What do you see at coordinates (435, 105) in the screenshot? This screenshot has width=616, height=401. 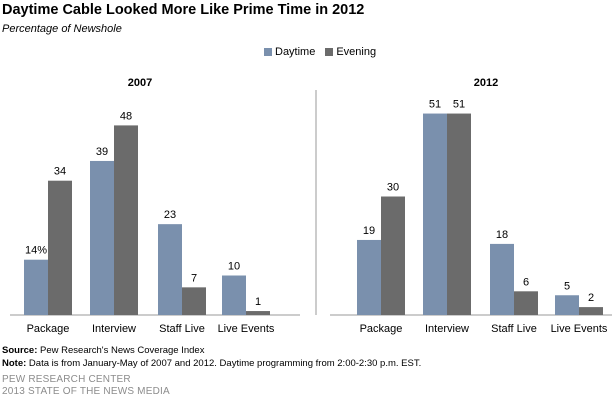 I see `data-label-2012-daytime-interview: 51` at bounding box center [435, 105].